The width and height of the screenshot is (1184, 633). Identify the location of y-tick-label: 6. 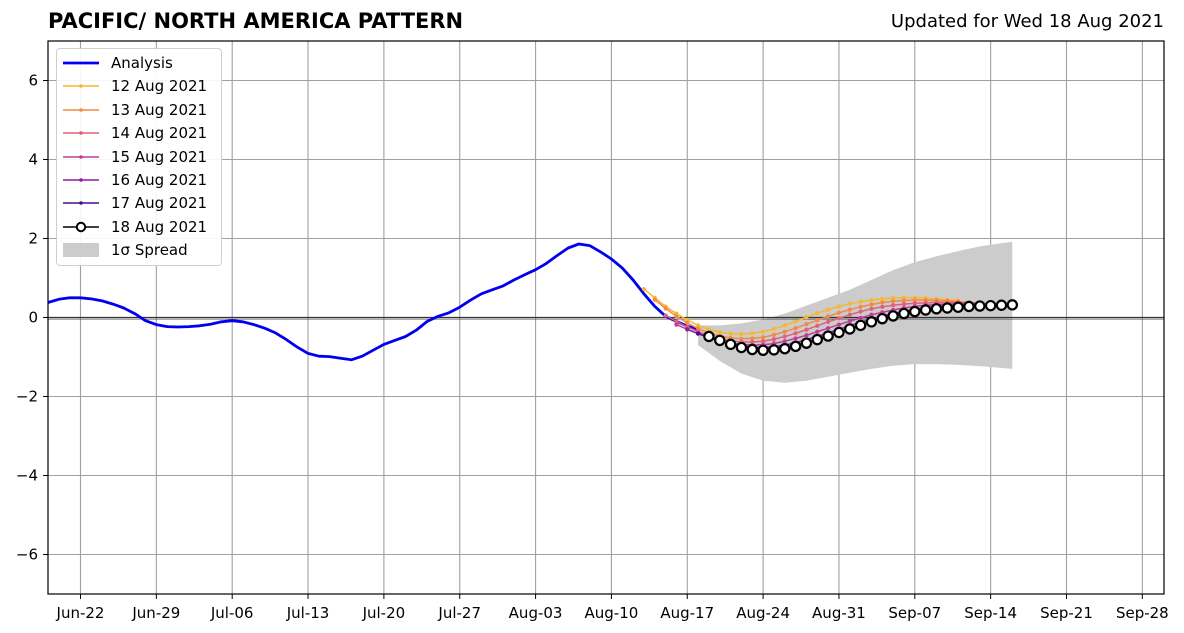
(33, 81).